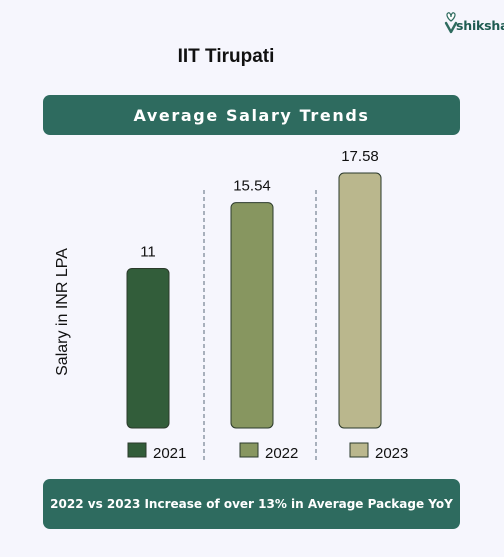 This screenshot has height=557, width=504. I want to click on legend-label: 2022, so click(281, 453).